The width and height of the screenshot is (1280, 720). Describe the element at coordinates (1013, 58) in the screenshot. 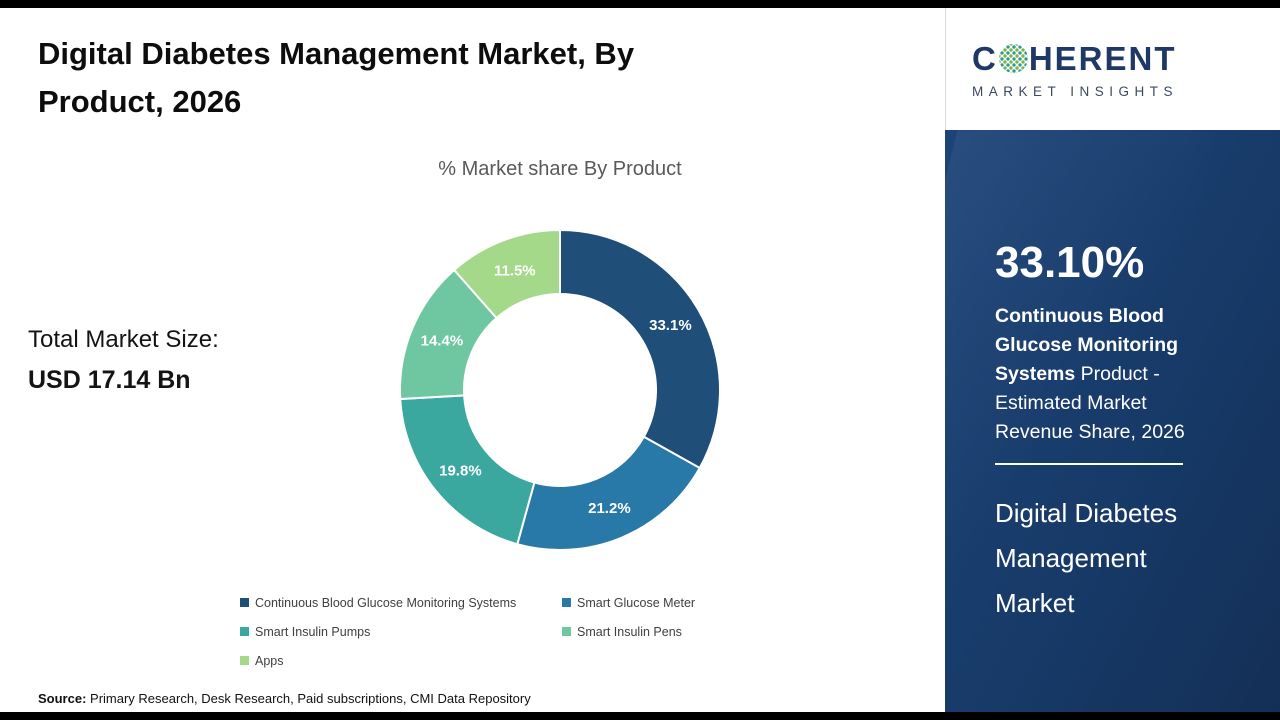

I see `globe-icon` at that location.